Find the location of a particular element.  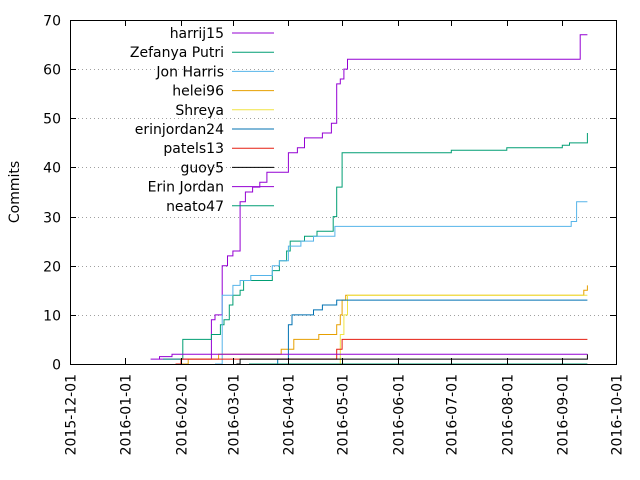

legend-label: helei96 is located at coordinates (198, 92).